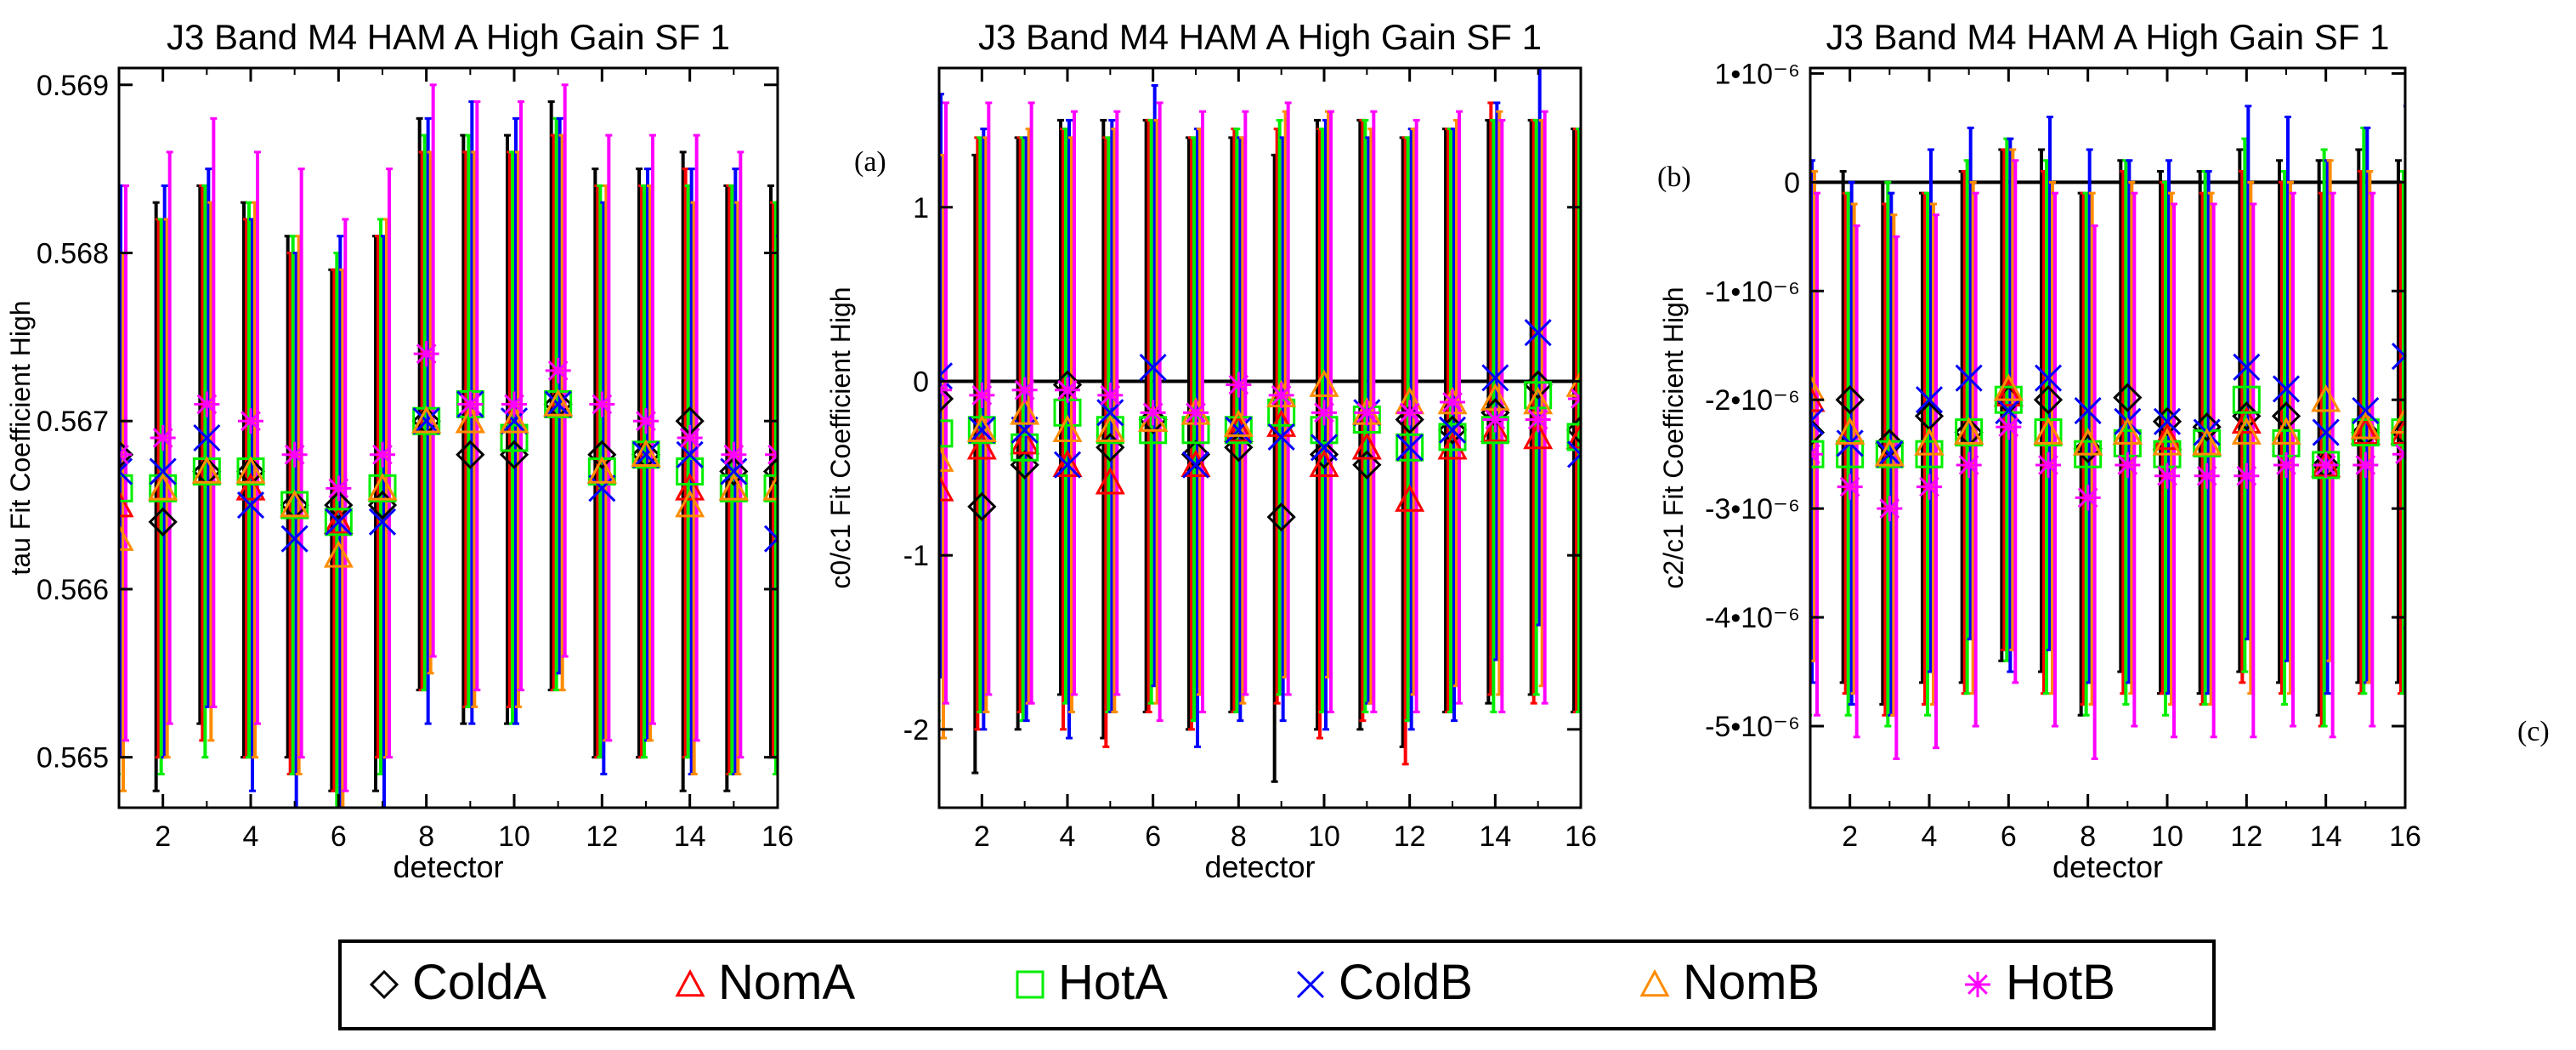  I want to click on y-tick-label: -4•10⁻⁶, so click(1752, 618).